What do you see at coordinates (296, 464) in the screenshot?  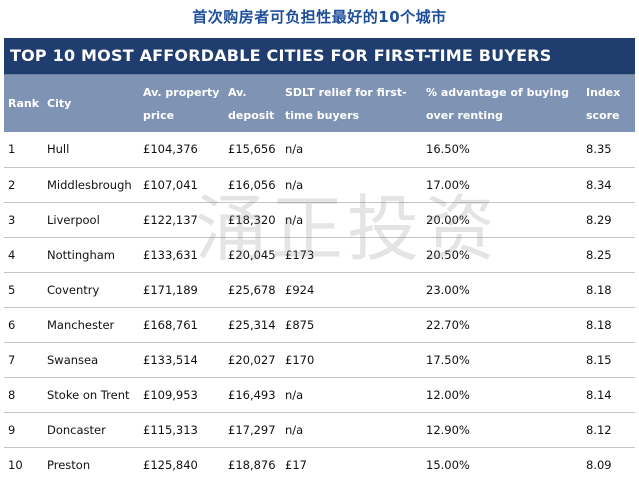 I see `sdlt-relief-cell: £17` at bounding box center [296, 464].